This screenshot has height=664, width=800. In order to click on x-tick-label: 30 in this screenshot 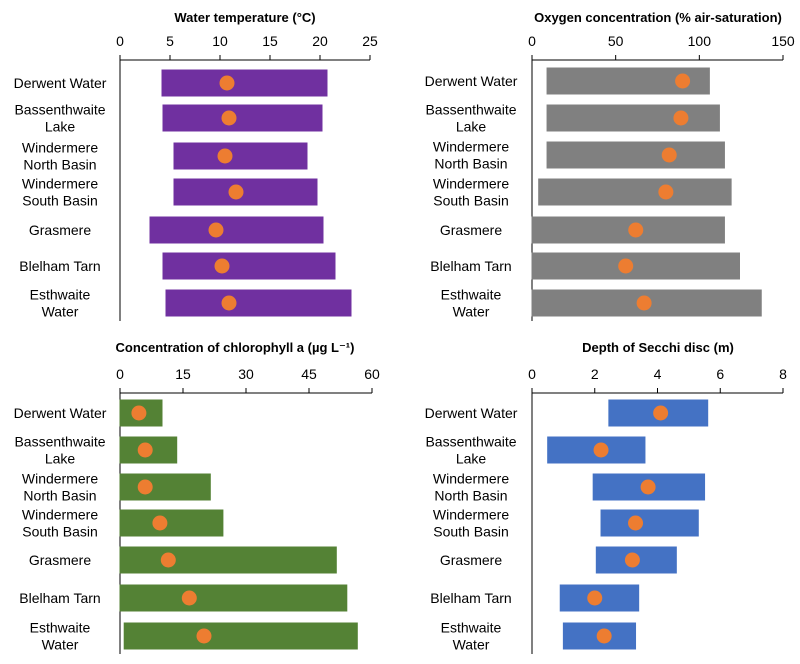, I will do `click(246, 374)`.